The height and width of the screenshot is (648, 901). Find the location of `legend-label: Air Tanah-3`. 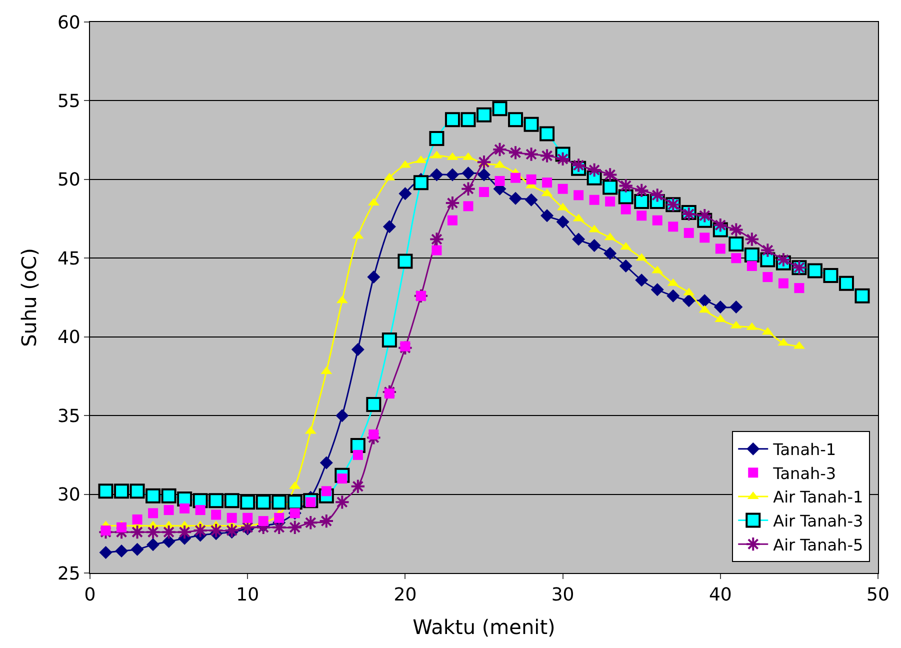

legend-label: Air Tanah-3 is located at coordinates (818, 521).